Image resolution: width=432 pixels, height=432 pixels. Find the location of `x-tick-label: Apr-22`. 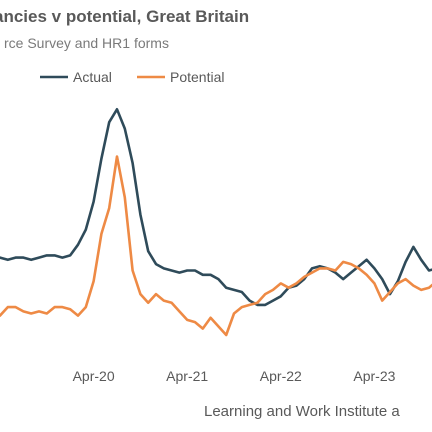

x-tick-label: Apr-22 is located at coordinates (281, 376).